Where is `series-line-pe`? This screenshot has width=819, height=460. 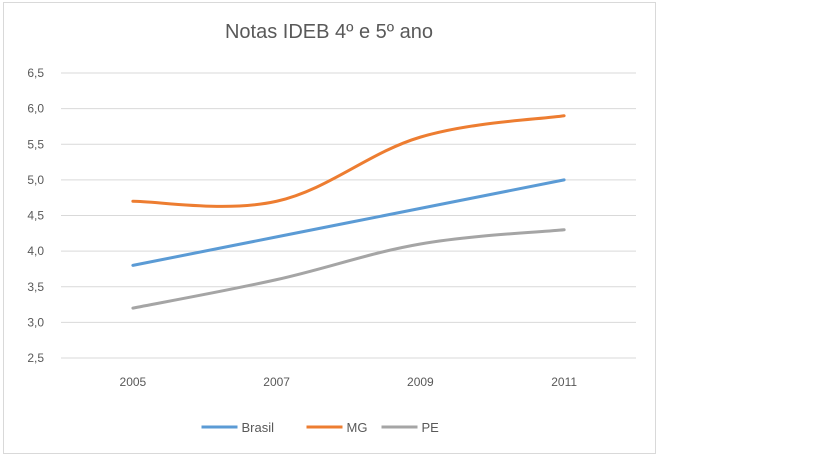
series-line-pe is located at coordinates (348, 269).